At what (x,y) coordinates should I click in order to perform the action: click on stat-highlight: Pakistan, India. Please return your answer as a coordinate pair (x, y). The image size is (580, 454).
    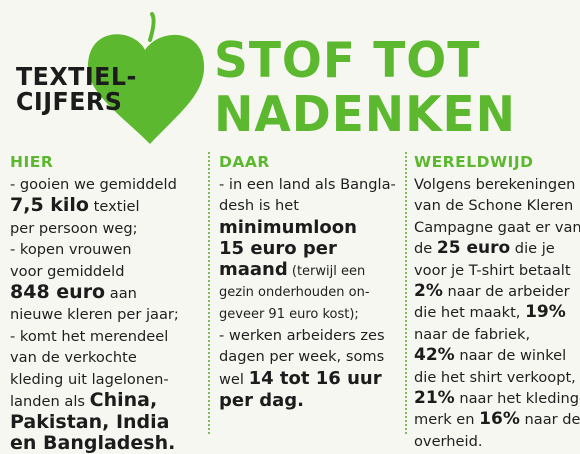
    Looking at the image, I should click on (90, 422).